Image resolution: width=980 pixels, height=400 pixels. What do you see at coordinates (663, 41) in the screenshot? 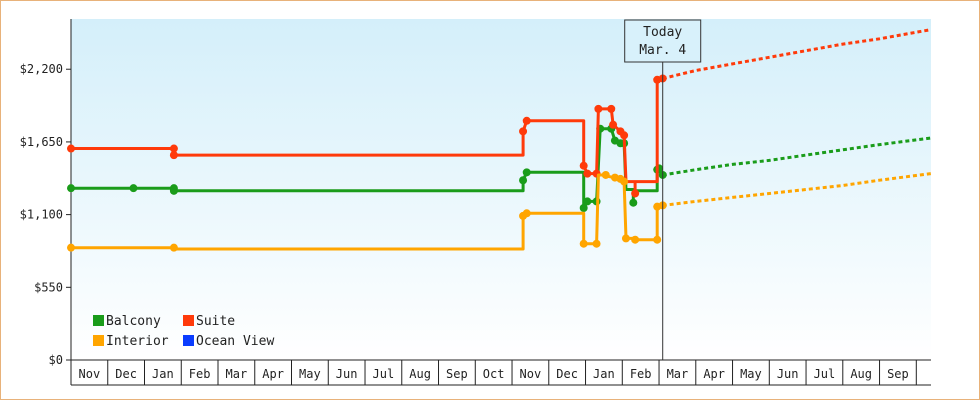
I see `today-box` at bounding box center [663, 41].